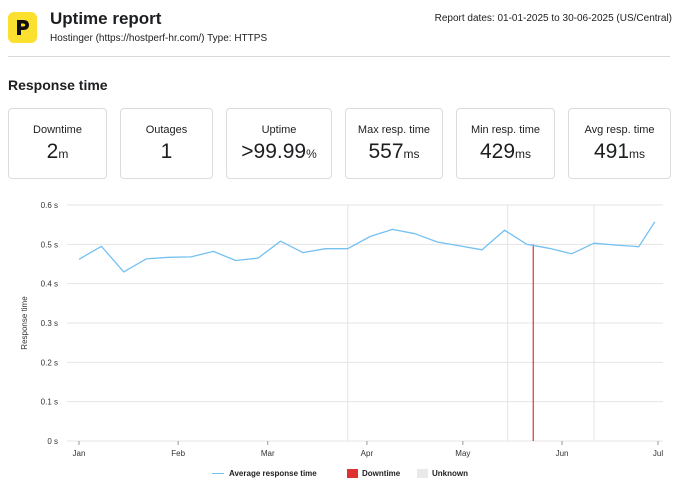 The height and width of the screenshot is (489, 684). Describe the element at coordinates (24, 323) in the screenshot. I see `y-axis-label: Response time` at that location.